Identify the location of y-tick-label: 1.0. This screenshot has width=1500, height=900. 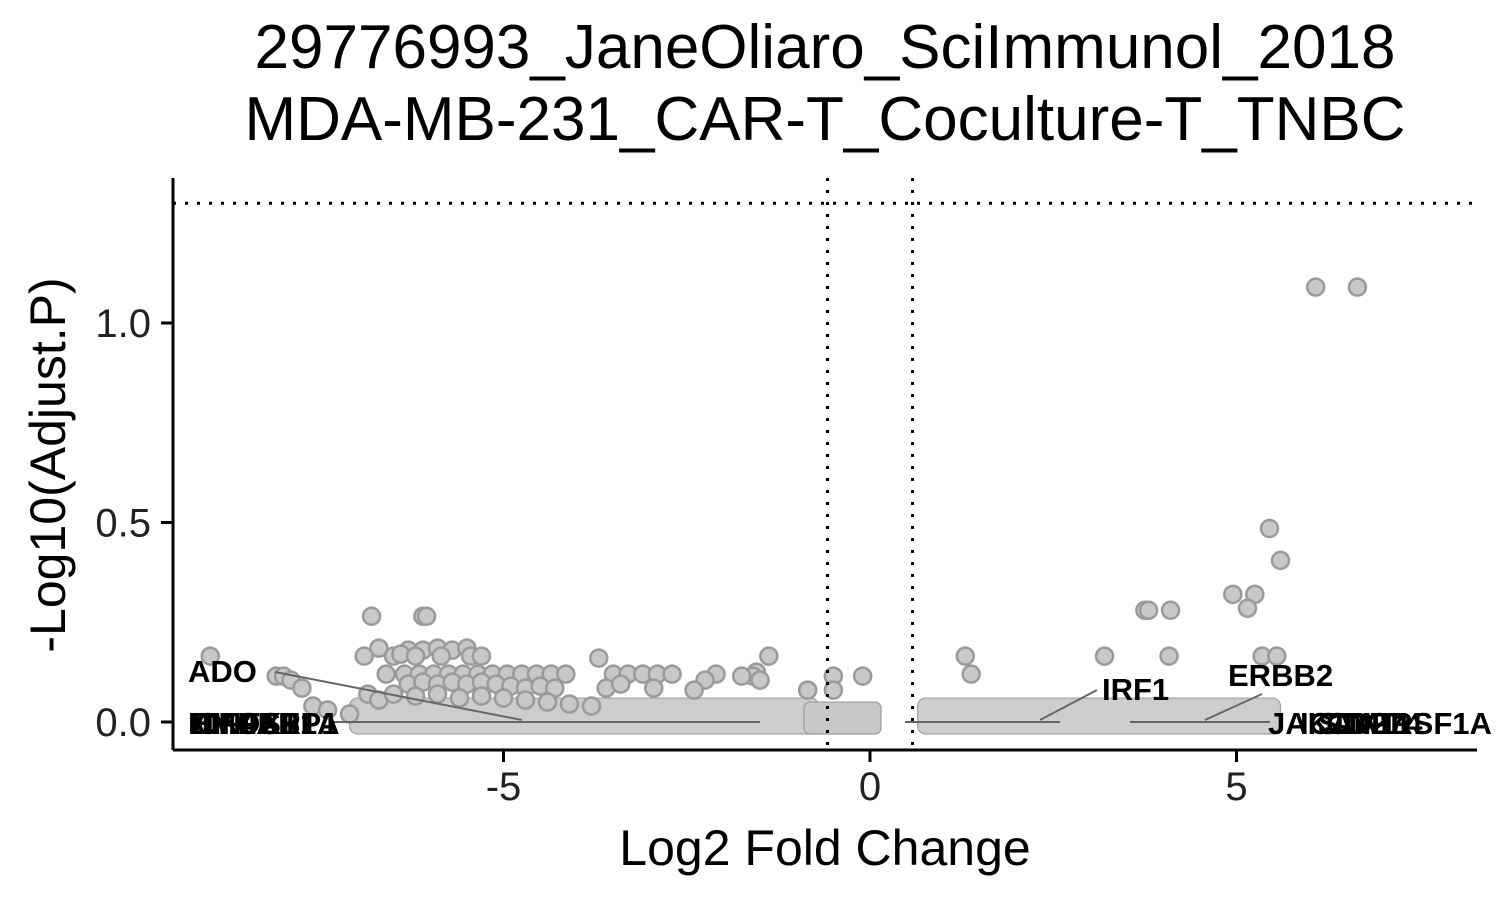
(123, 324).